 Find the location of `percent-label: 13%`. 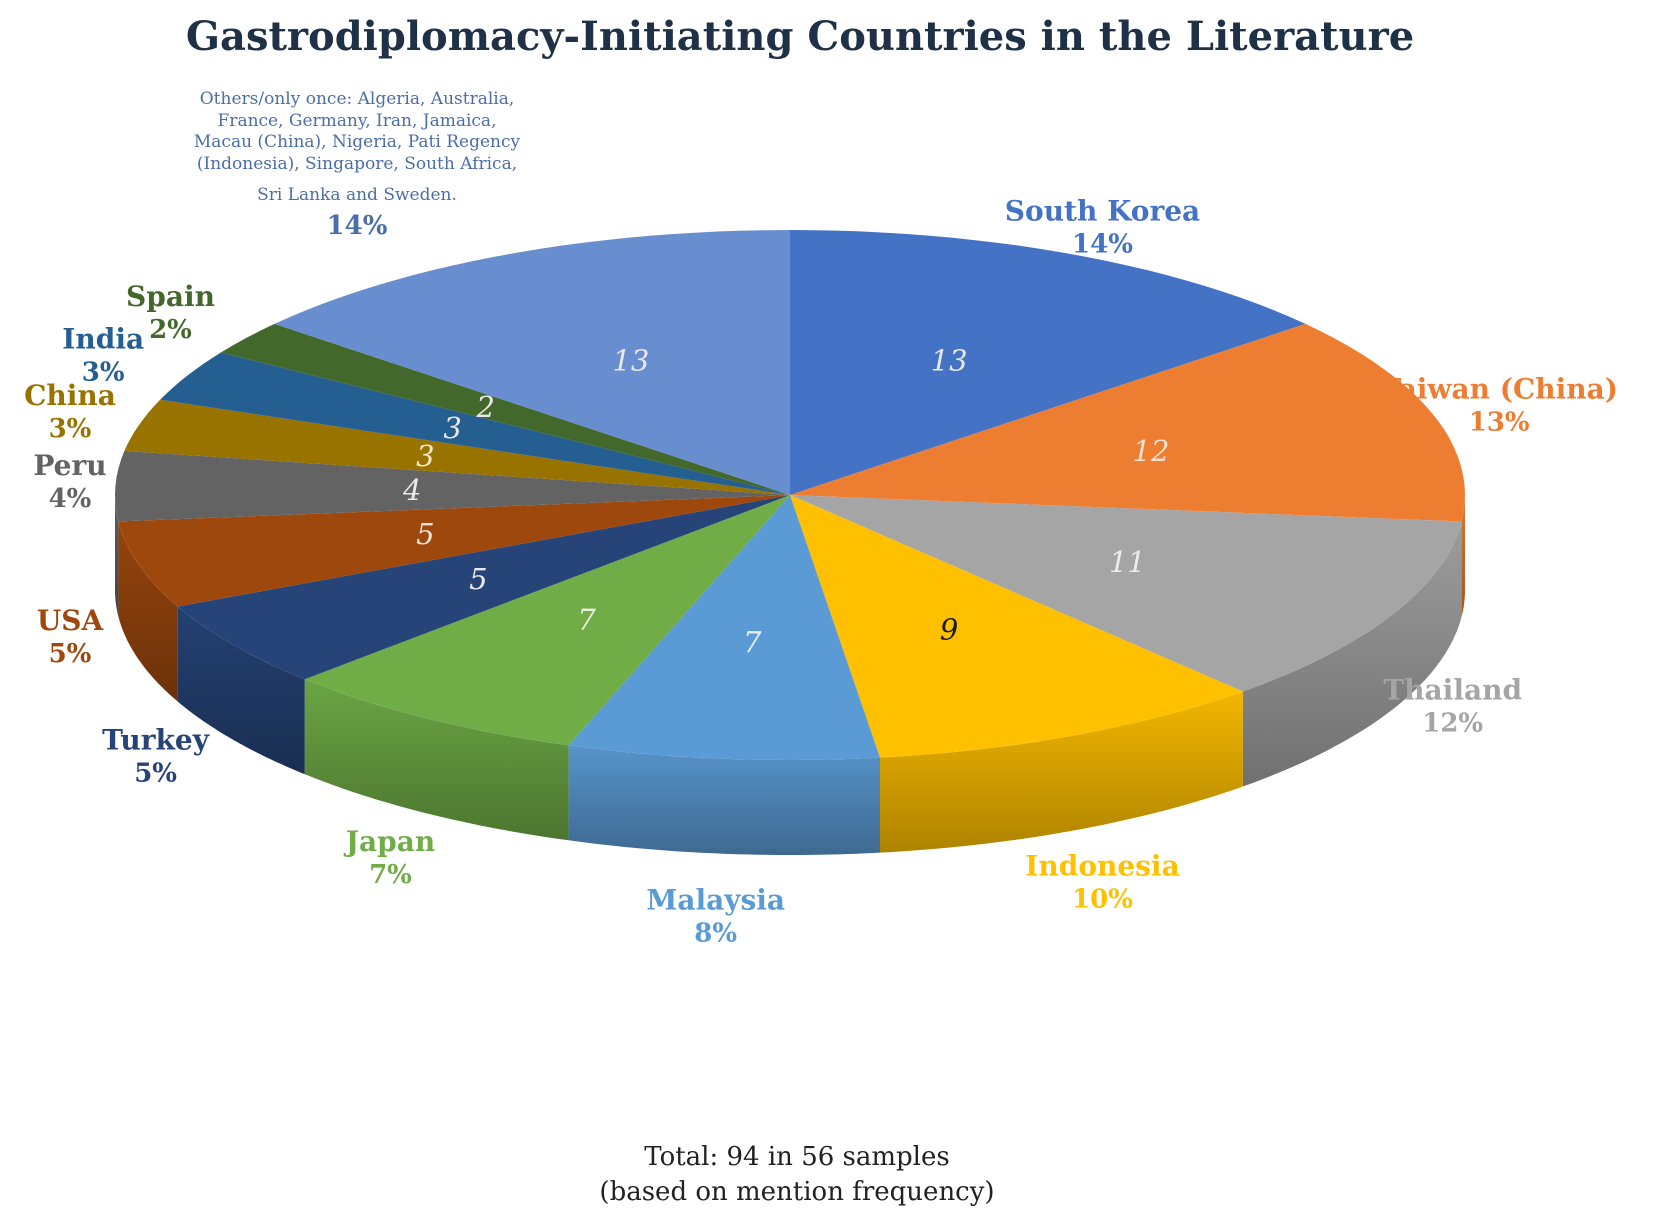

percent-label: 13% is located at coordinates (1499, 423).